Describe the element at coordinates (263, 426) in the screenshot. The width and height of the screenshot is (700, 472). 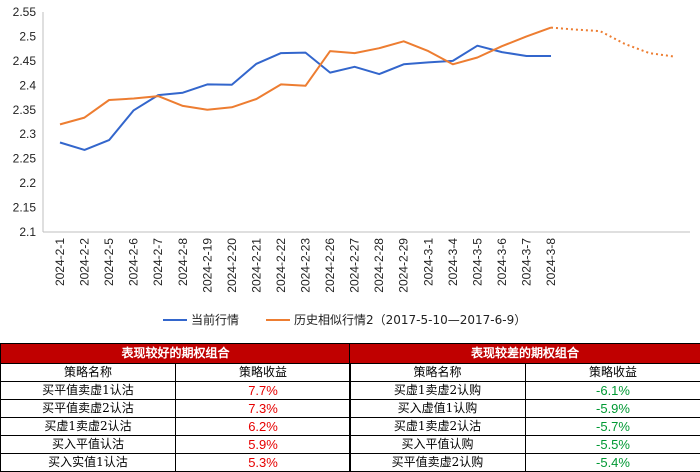
I see `strategy-return: 6.2%` at that location.